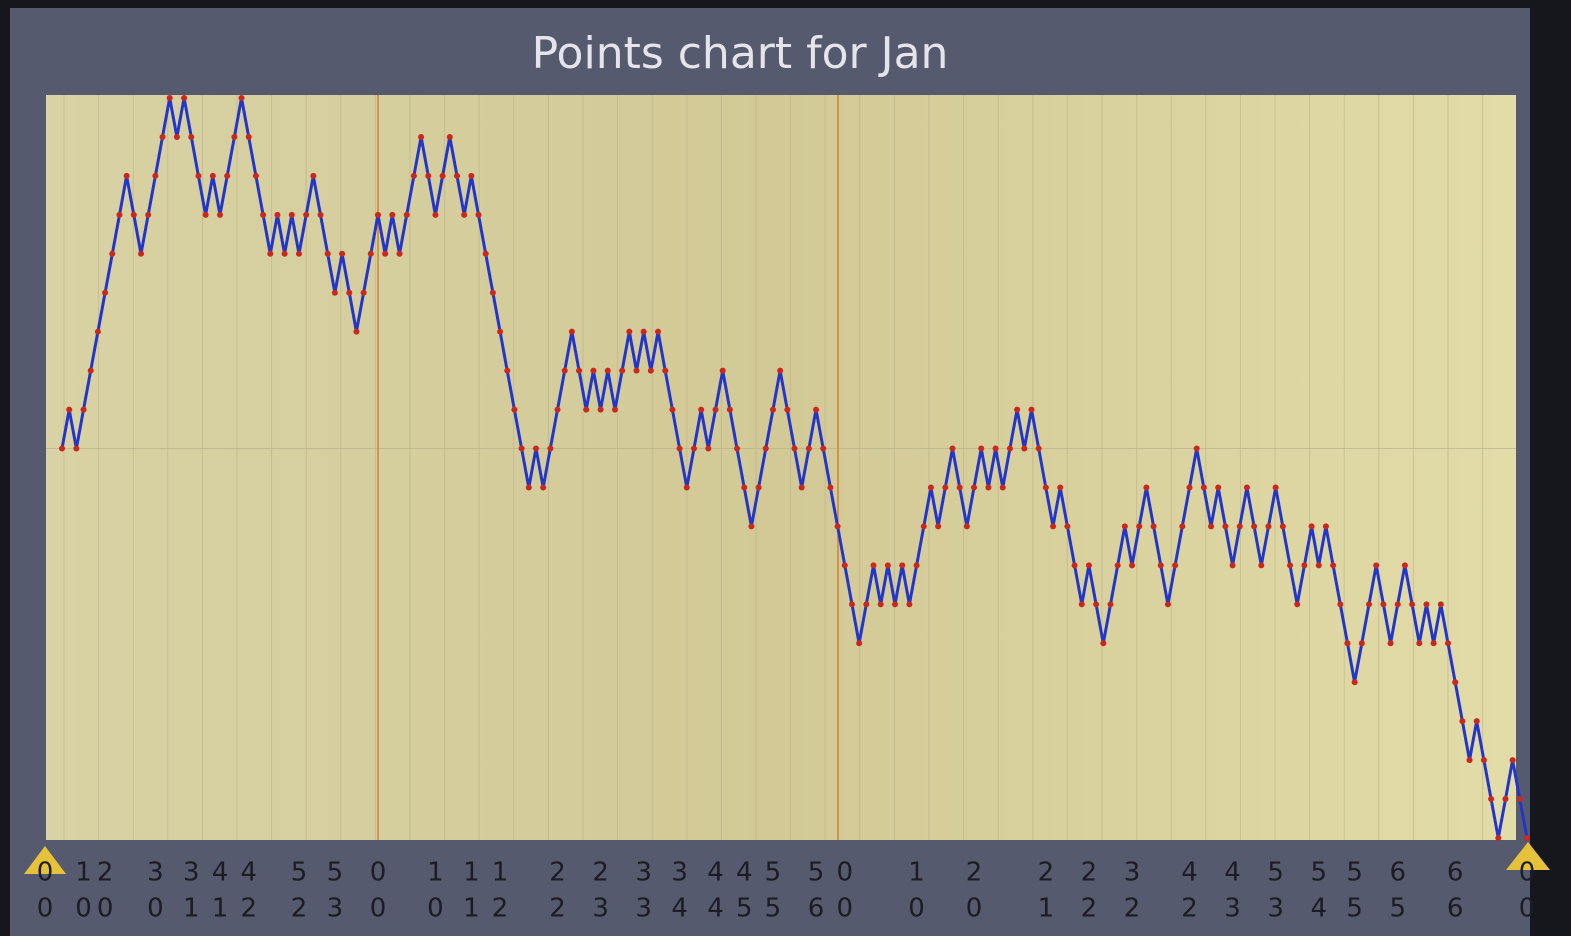  What do you see at coordinates (1528, 856) in the screenshot?
I see `end-marker` at bounding box center [1528, 856].